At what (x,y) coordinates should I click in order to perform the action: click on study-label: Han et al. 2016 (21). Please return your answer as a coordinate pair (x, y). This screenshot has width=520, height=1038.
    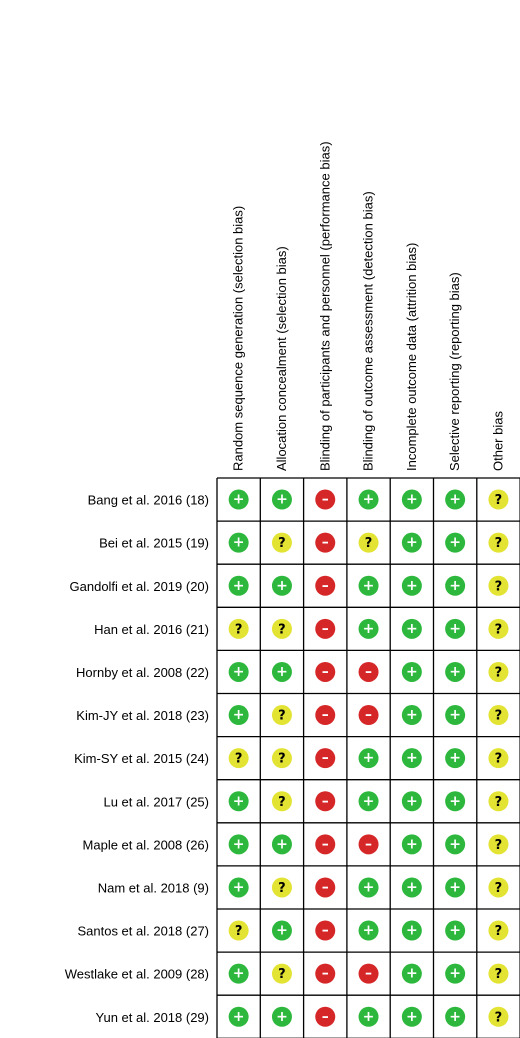
    Looking at the image, I should click on (151, 629).